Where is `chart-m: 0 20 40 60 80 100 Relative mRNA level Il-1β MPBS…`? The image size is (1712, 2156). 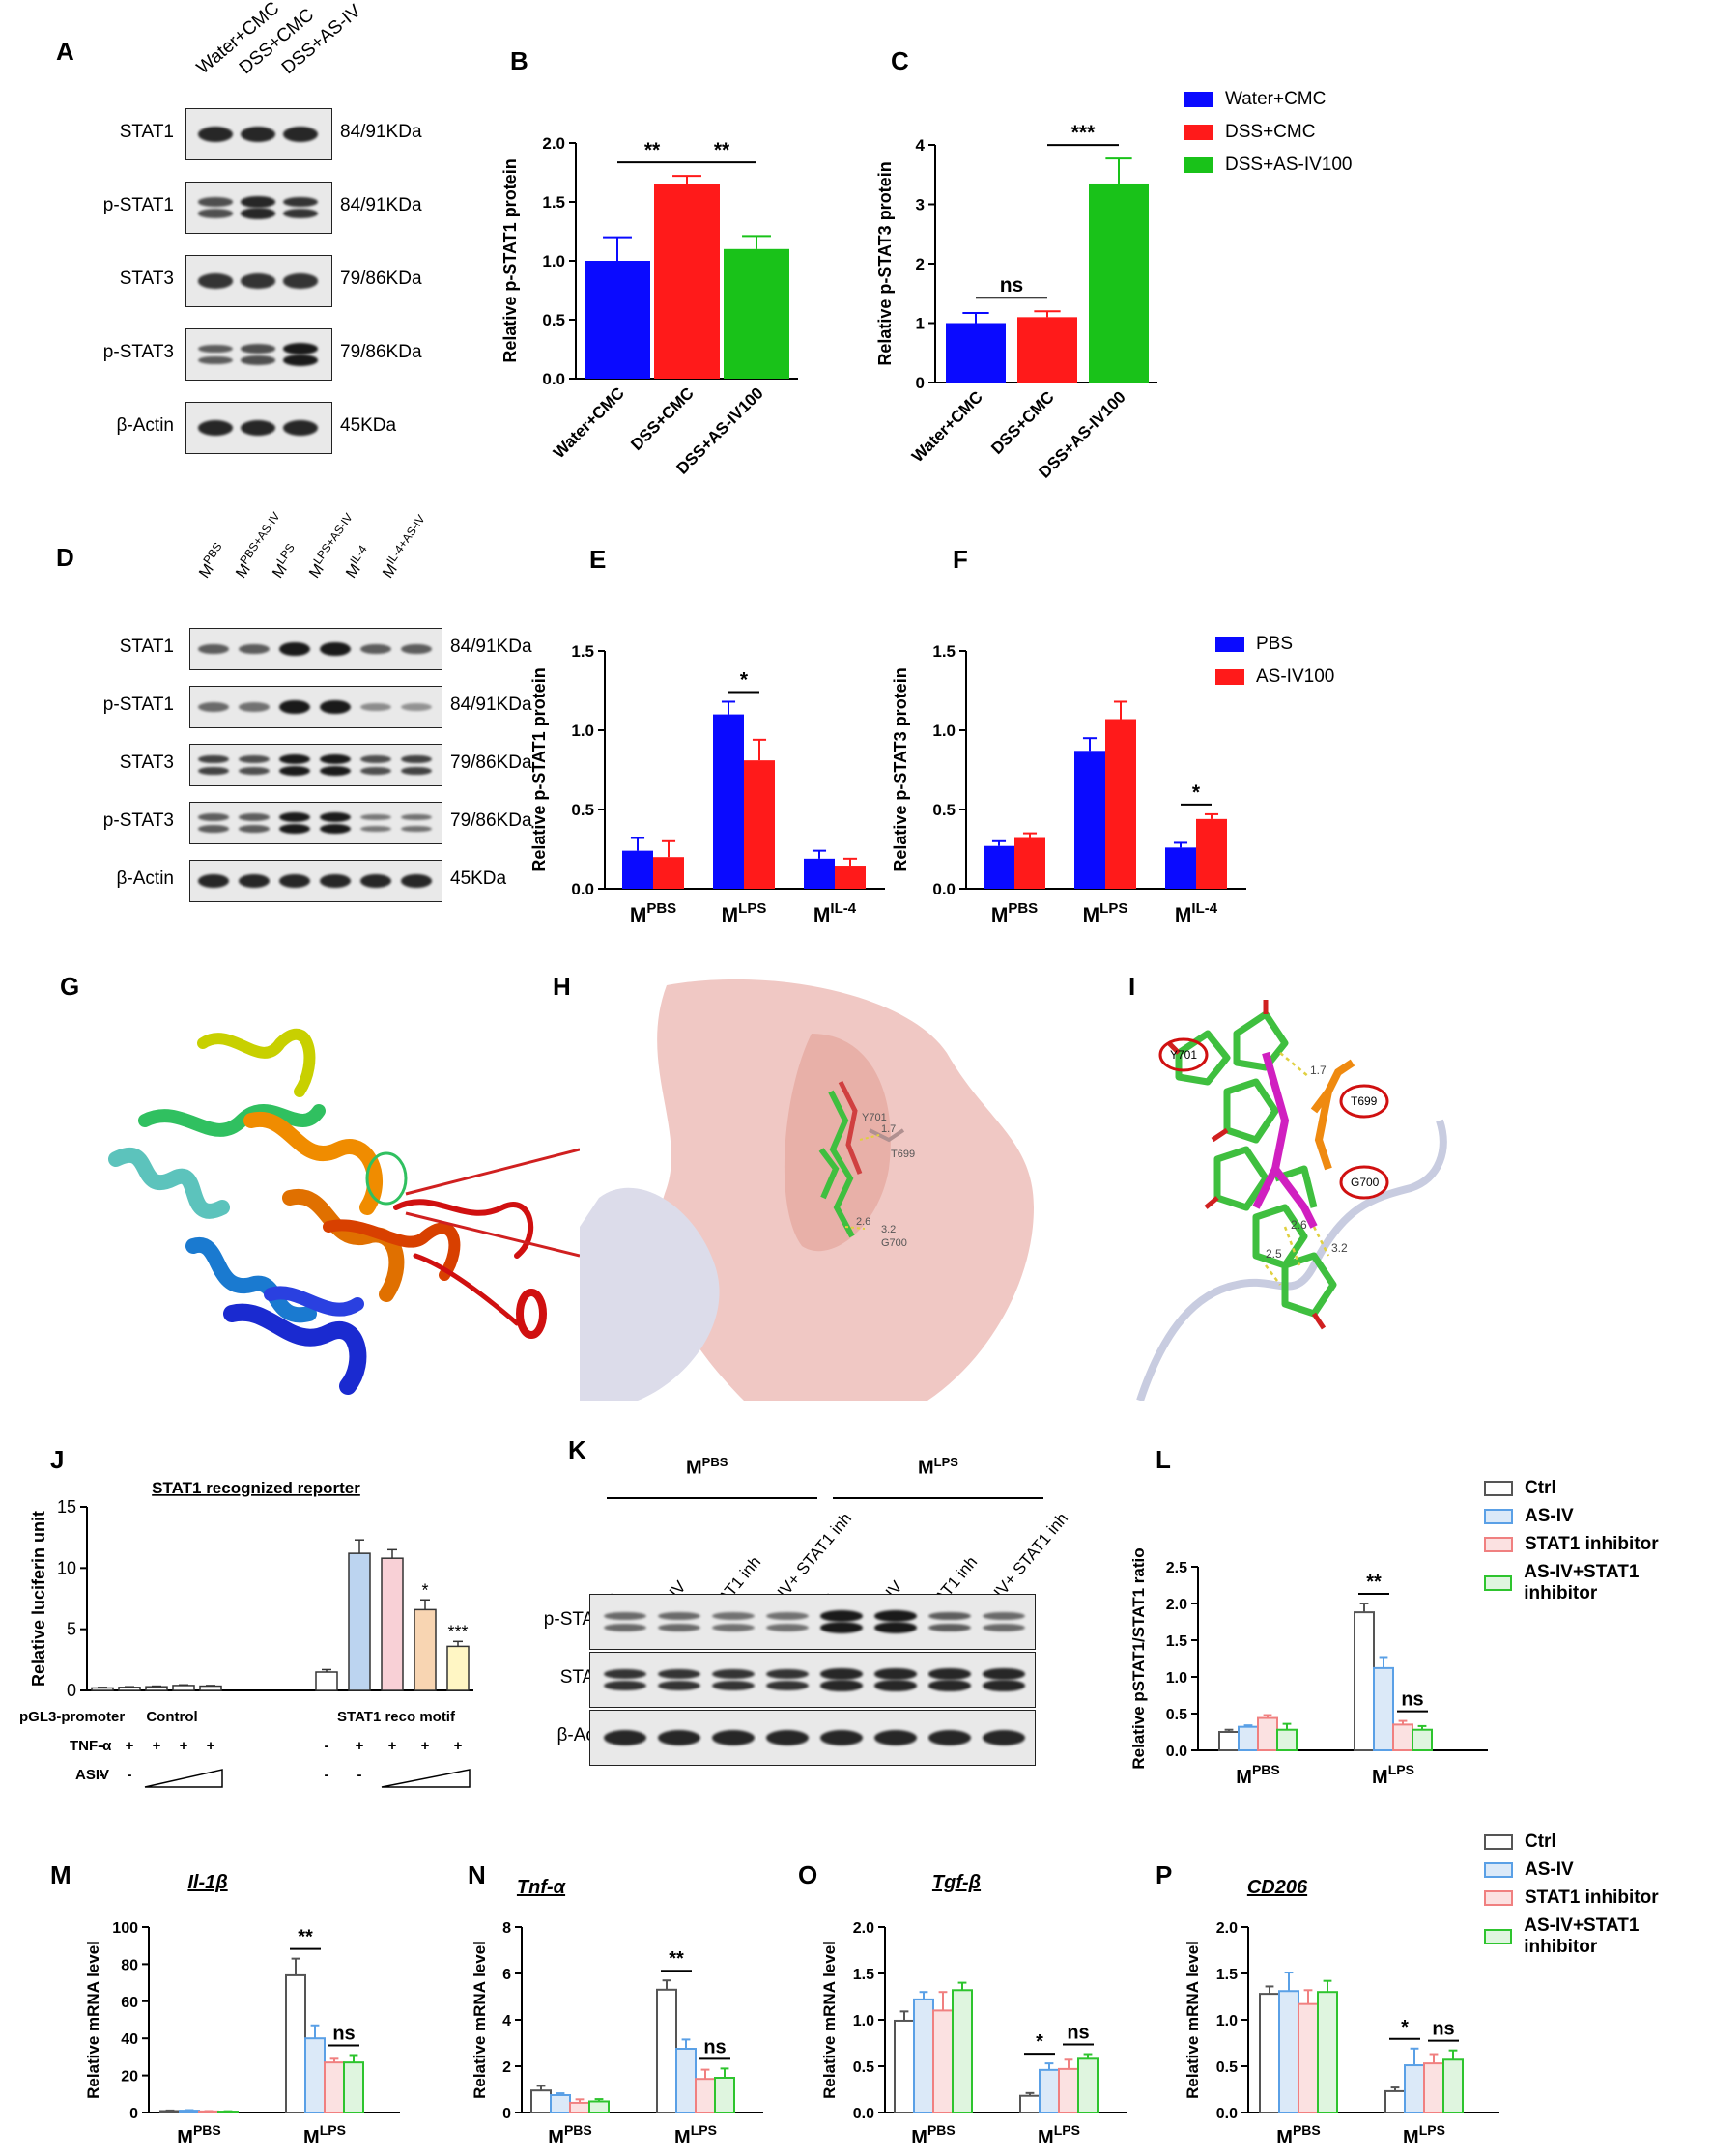 chart-m: 0 20 40 60 80 100 Relative mRNA level Il-1β MPBS… is located at coordinates (242, 2010).